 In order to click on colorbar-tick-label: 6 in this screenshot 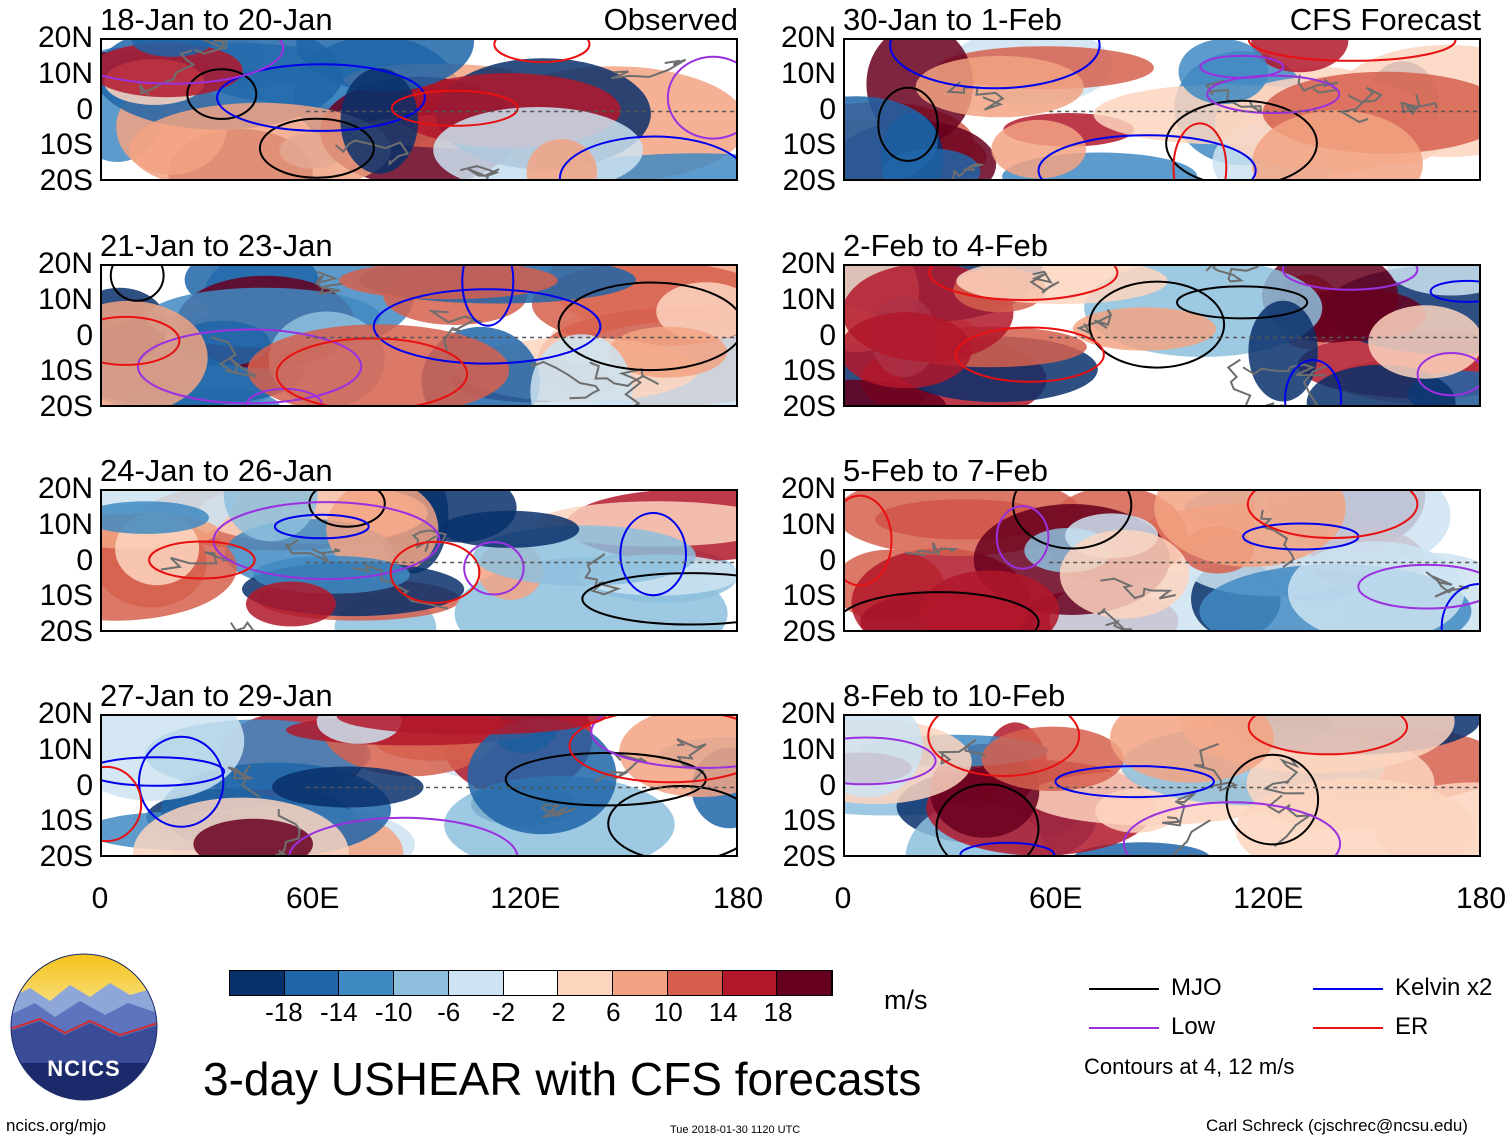, I will do `click(613, 1012)`.